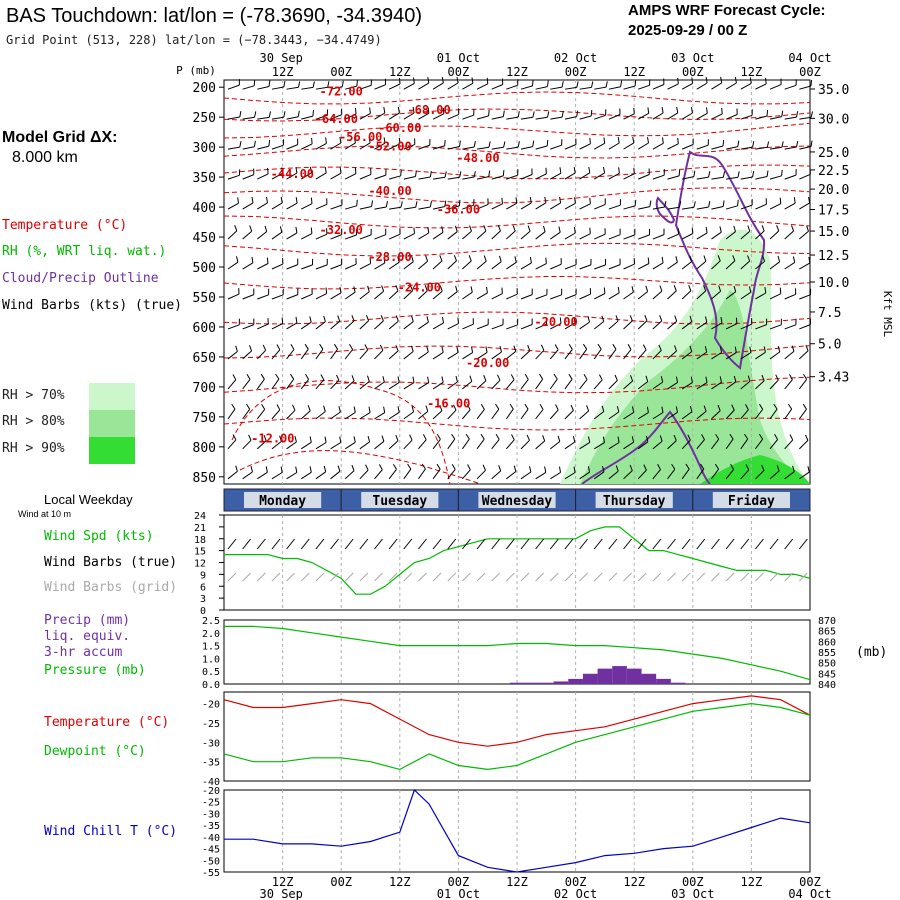 The width and height of the screenshot is (900, 900). Describe the element at coordinates (211, 621) in the screenshot. I see `precip-tick-label: 2.5` at that location.